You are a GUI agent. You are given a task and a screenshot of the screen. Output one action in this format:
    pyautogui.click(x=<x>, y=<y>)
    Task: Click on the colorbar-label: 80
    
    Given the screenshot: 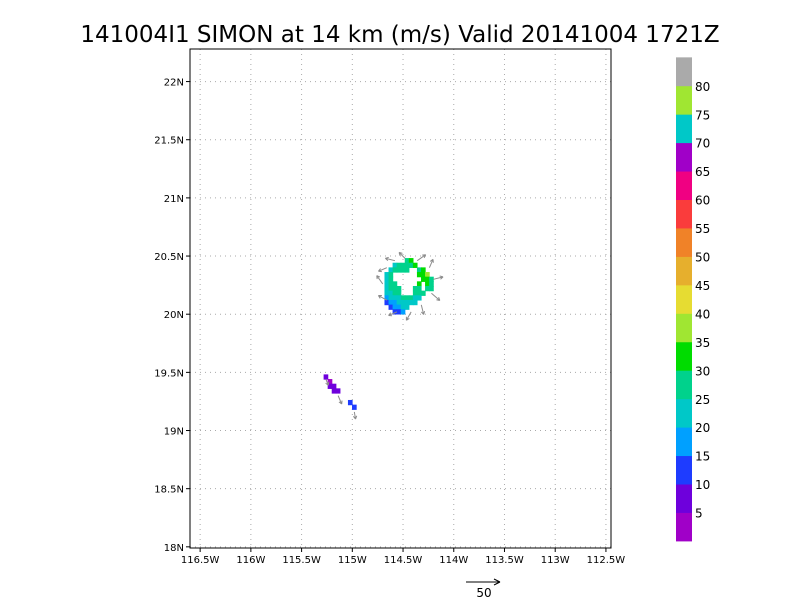 What is the action you would take?
    pyautogui.click(x=702, y=87)
    